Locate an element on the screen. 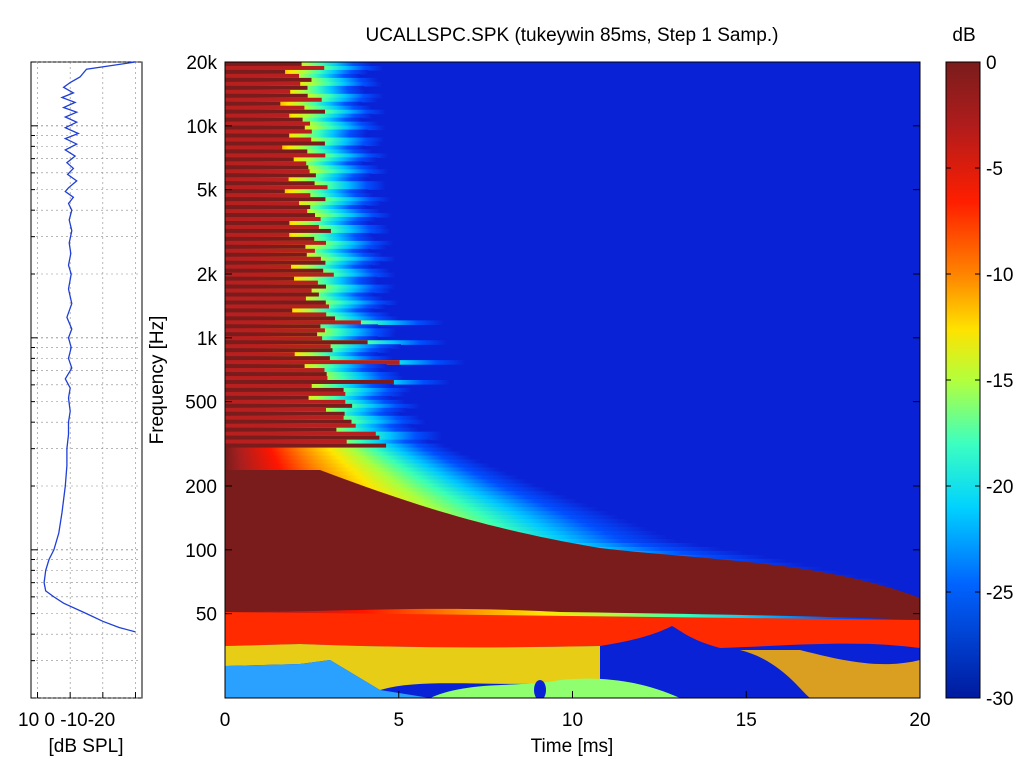 This screenshot has height=768, width=1024. heatmap-y-tick-label: 2k is located at coordinates (207, 275).